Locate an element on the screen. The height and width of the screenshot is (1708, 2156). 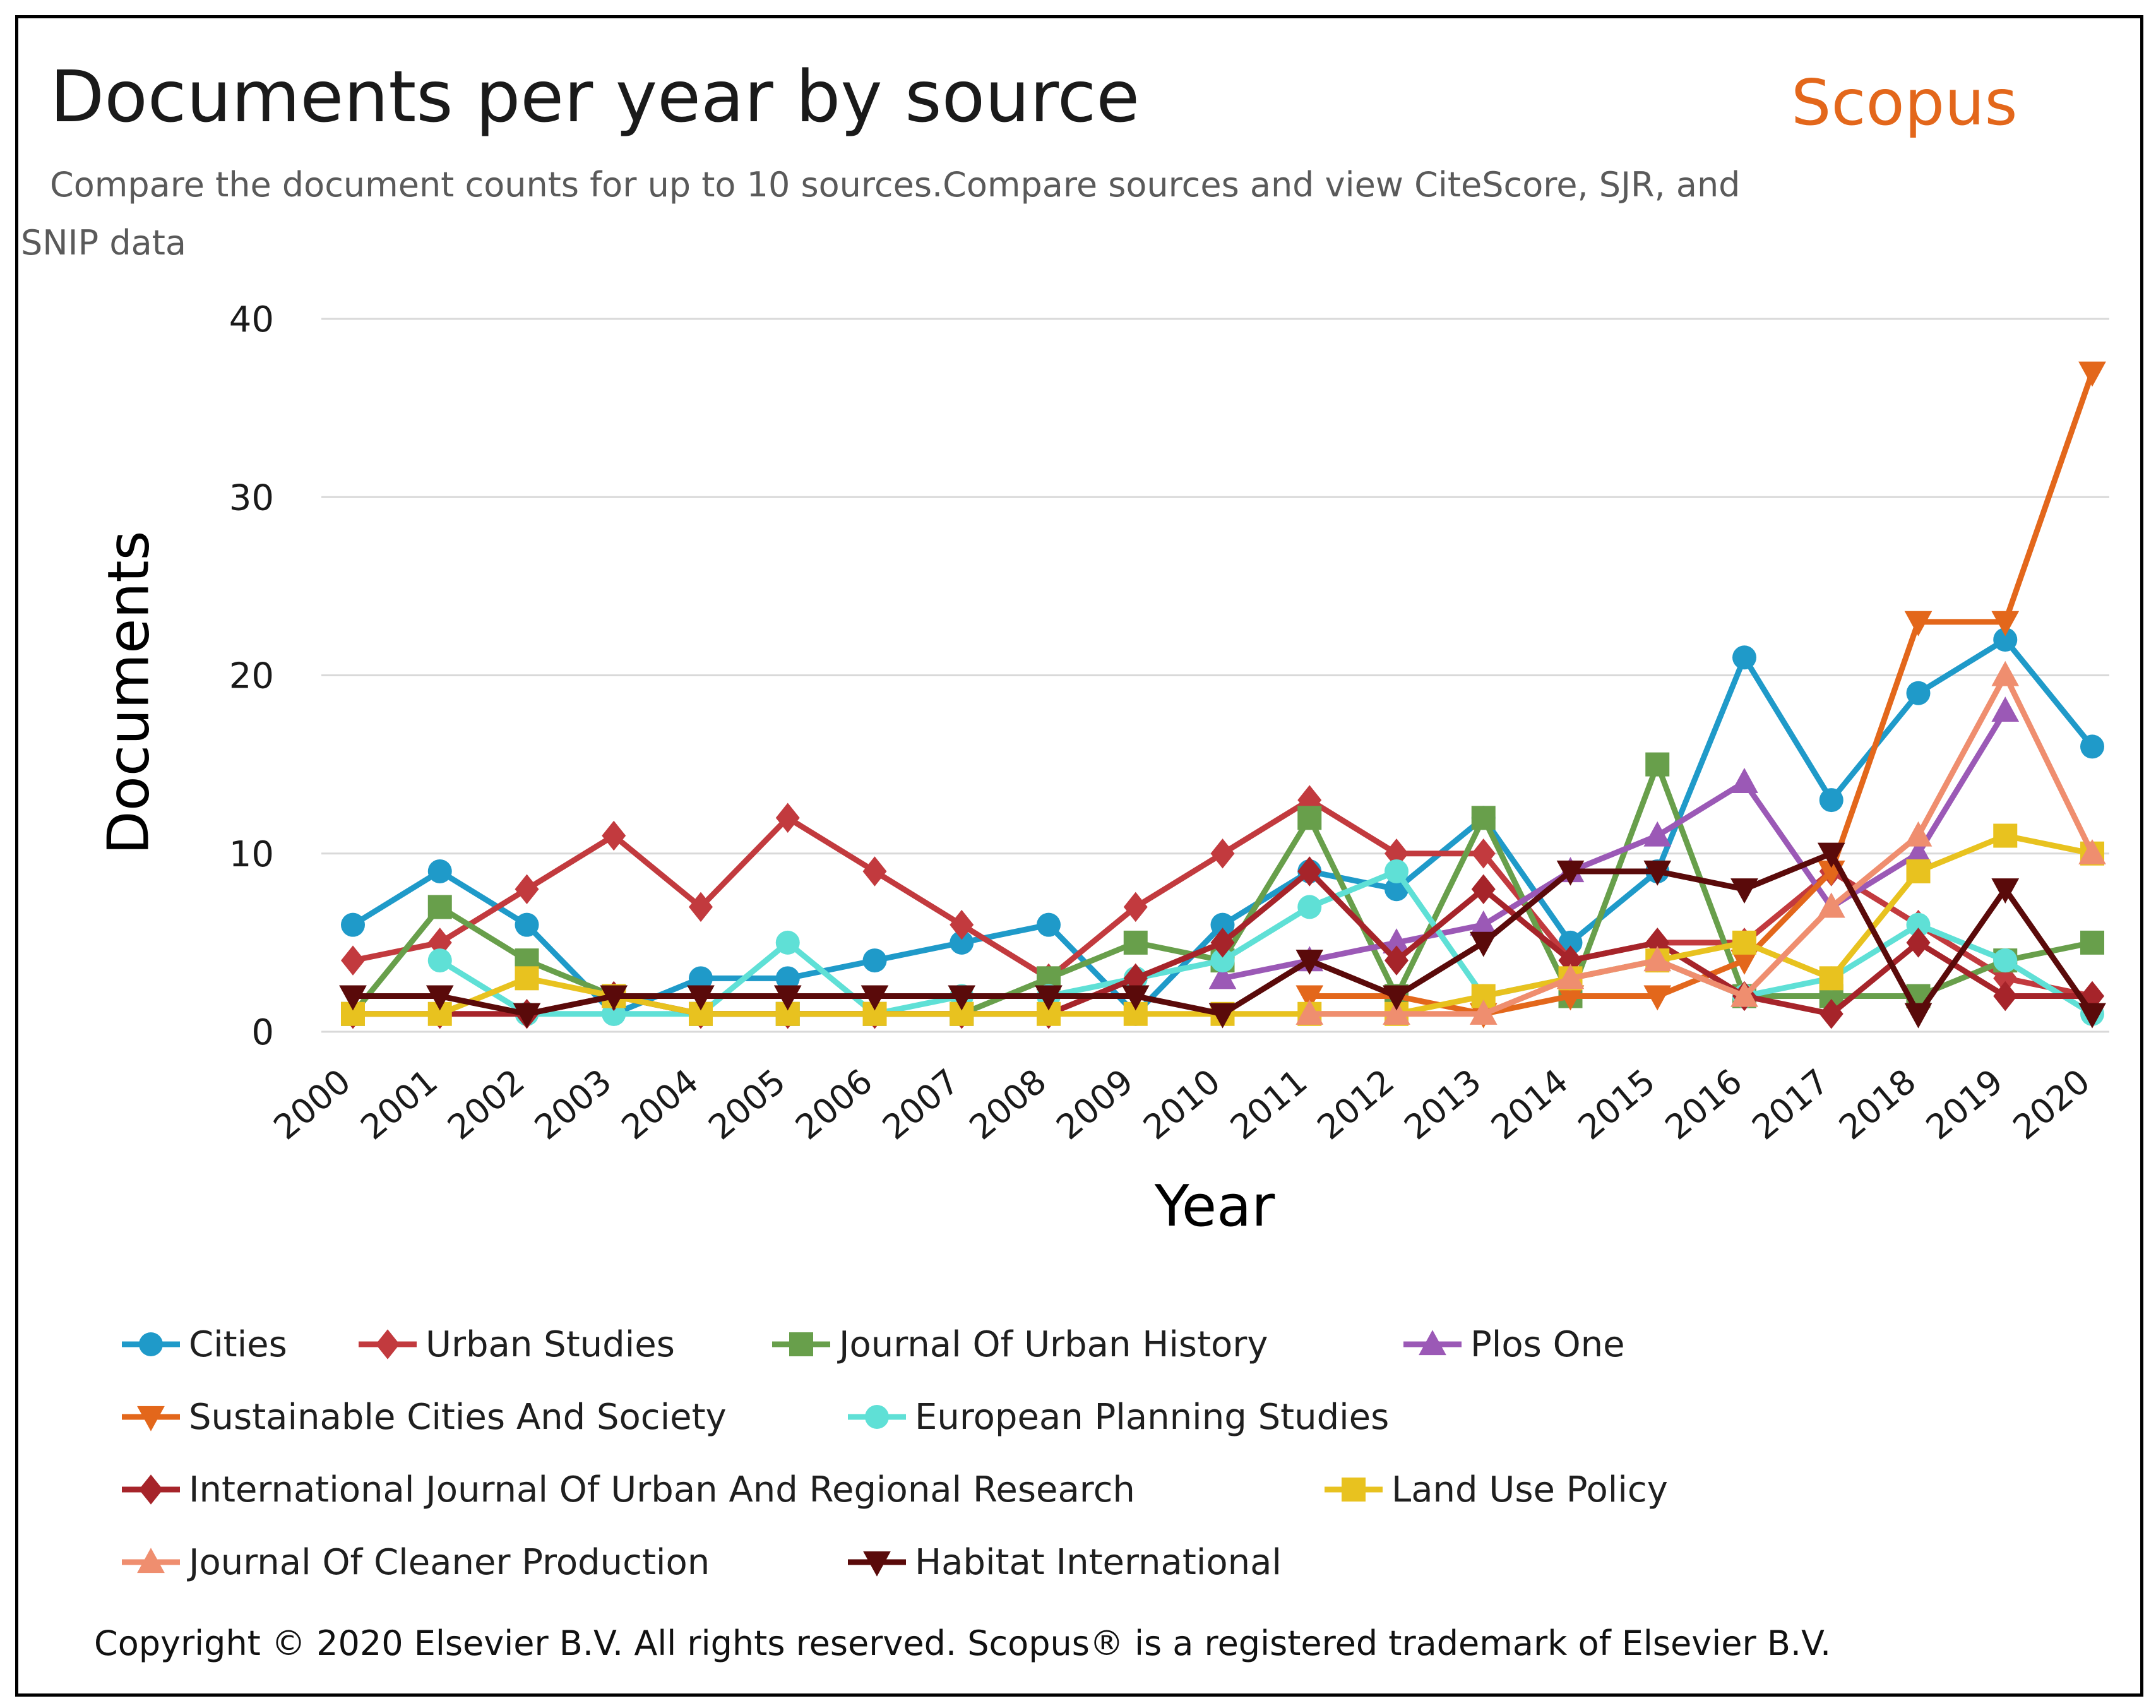
legend-item: Habitat International is located at coordinates (1063, 1562).